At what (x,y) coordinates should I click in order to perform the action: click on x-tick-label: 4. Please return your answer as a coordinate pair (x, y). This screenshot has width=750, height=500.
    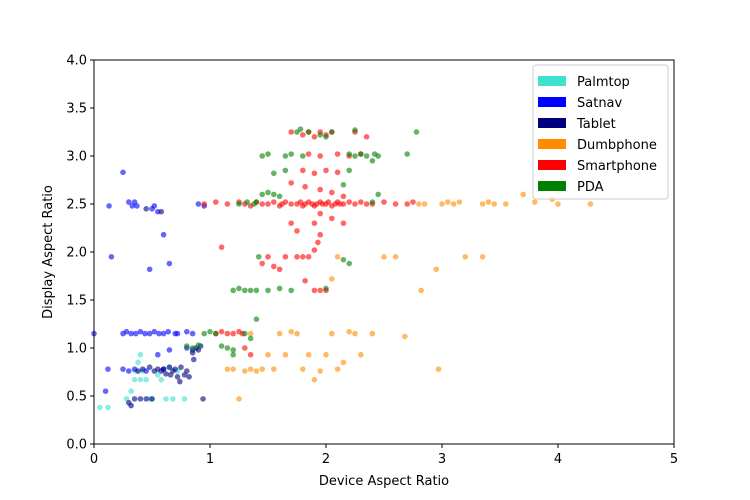
    Looking at the image, I should click on (558, 459).